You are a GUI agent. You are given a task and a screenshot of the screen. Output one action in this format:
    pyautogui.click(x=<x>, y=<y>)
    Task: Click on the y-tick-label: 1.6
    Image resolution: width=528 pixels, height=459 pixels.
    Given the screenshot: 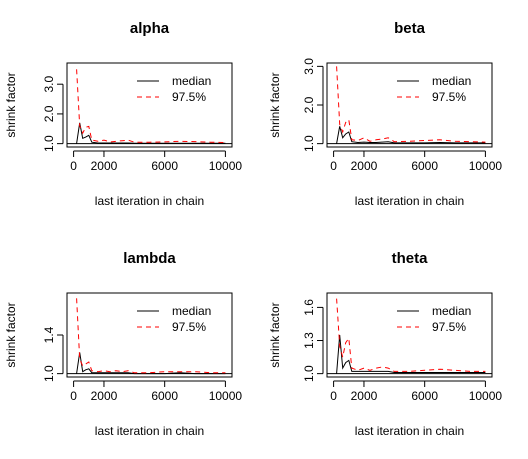 What is the action you would take?
    pyautogui.click(x=309, y=307)
    